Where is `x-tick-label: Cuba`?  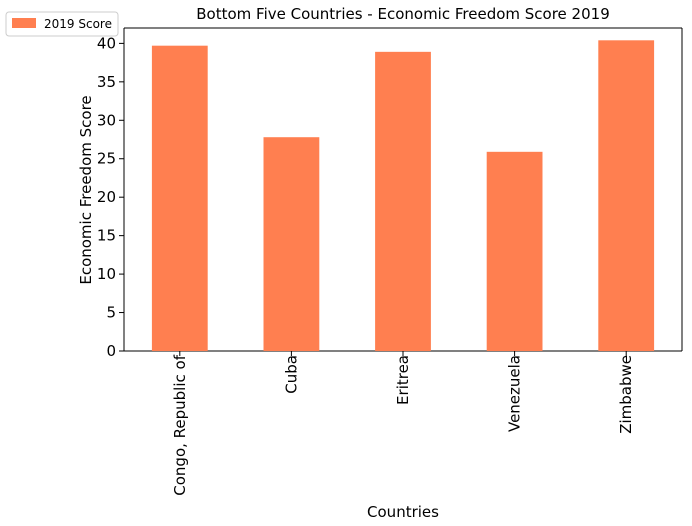
x-tick-label: Cuba is located at coordinates (291, 374).